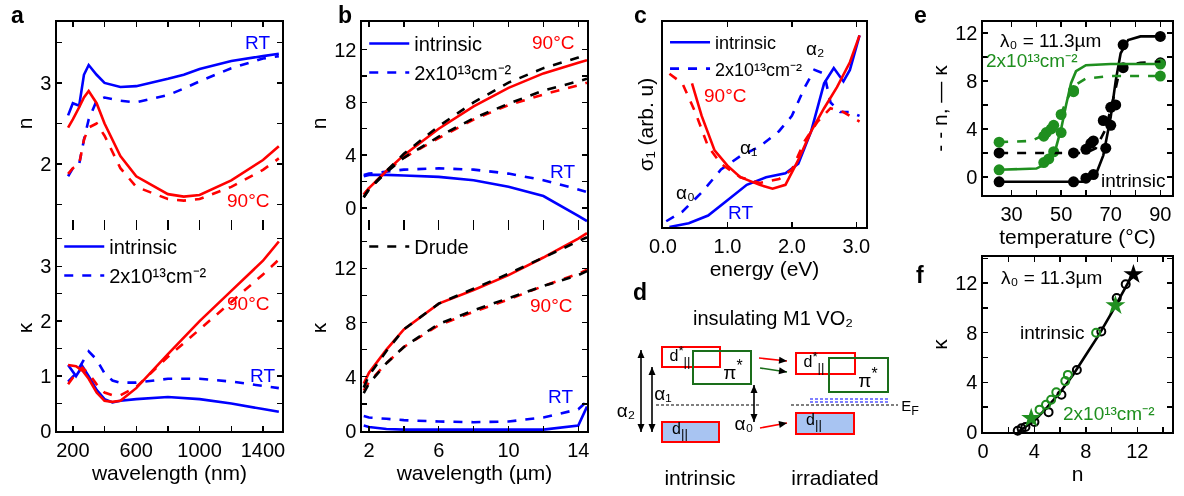  I want to click on x-tick-label: 70, so click(1110, 213).